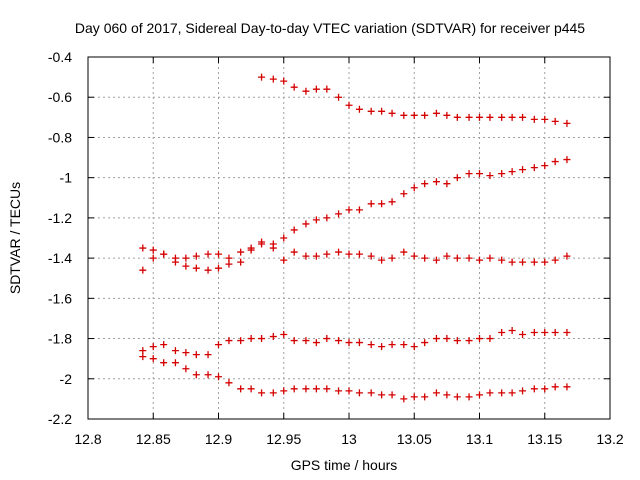 This screenshot has height=480, width=640. I want to click on x-tick-label: 12.9, so click(218, 439).